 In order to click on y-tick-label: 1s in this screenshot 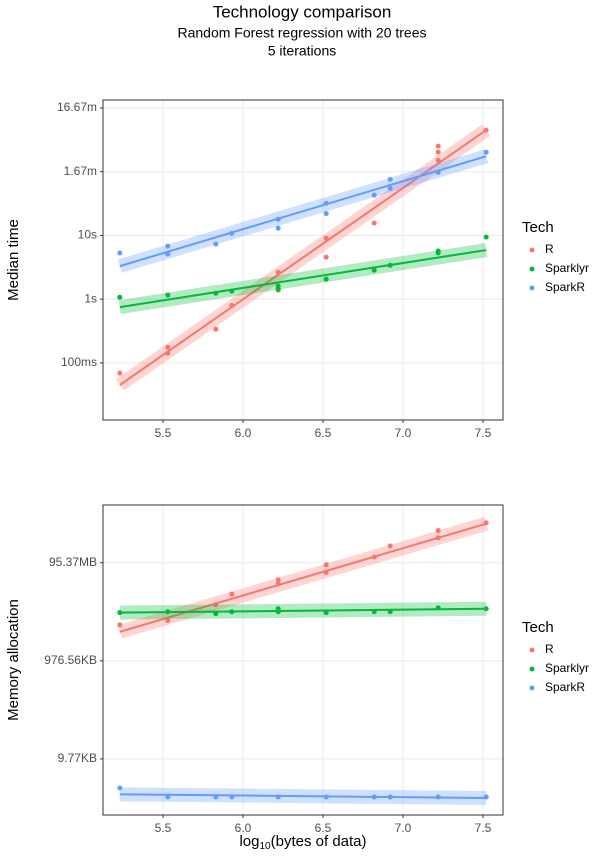, I will do `click(90, 298)`.